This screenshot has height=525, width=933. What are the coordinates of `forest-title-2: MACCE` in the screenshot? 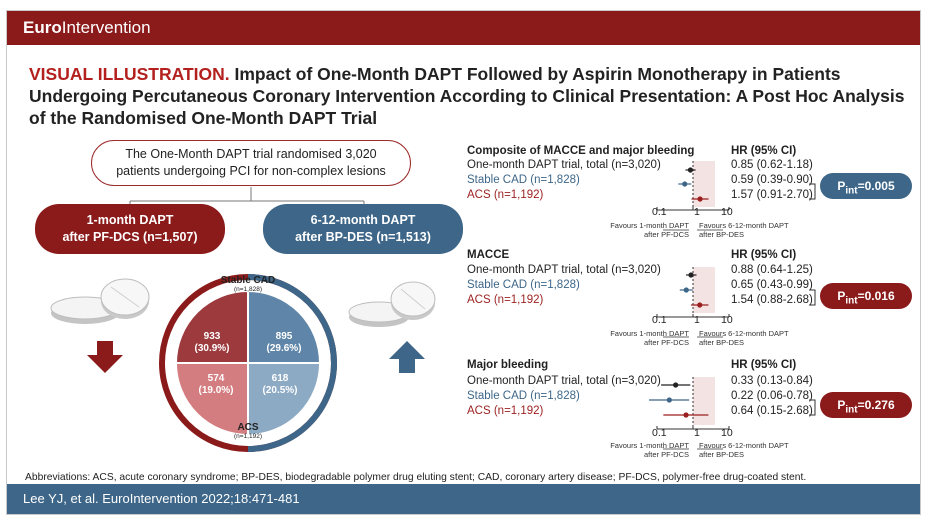 It's located at (488, 255).